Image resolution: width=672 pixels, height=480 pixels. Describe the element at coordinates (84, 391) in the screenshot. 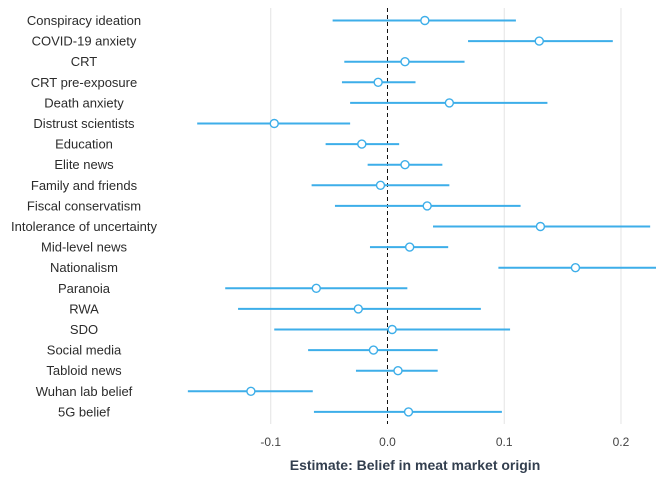

I see `category-label: Wuhan lab belief` at that location.